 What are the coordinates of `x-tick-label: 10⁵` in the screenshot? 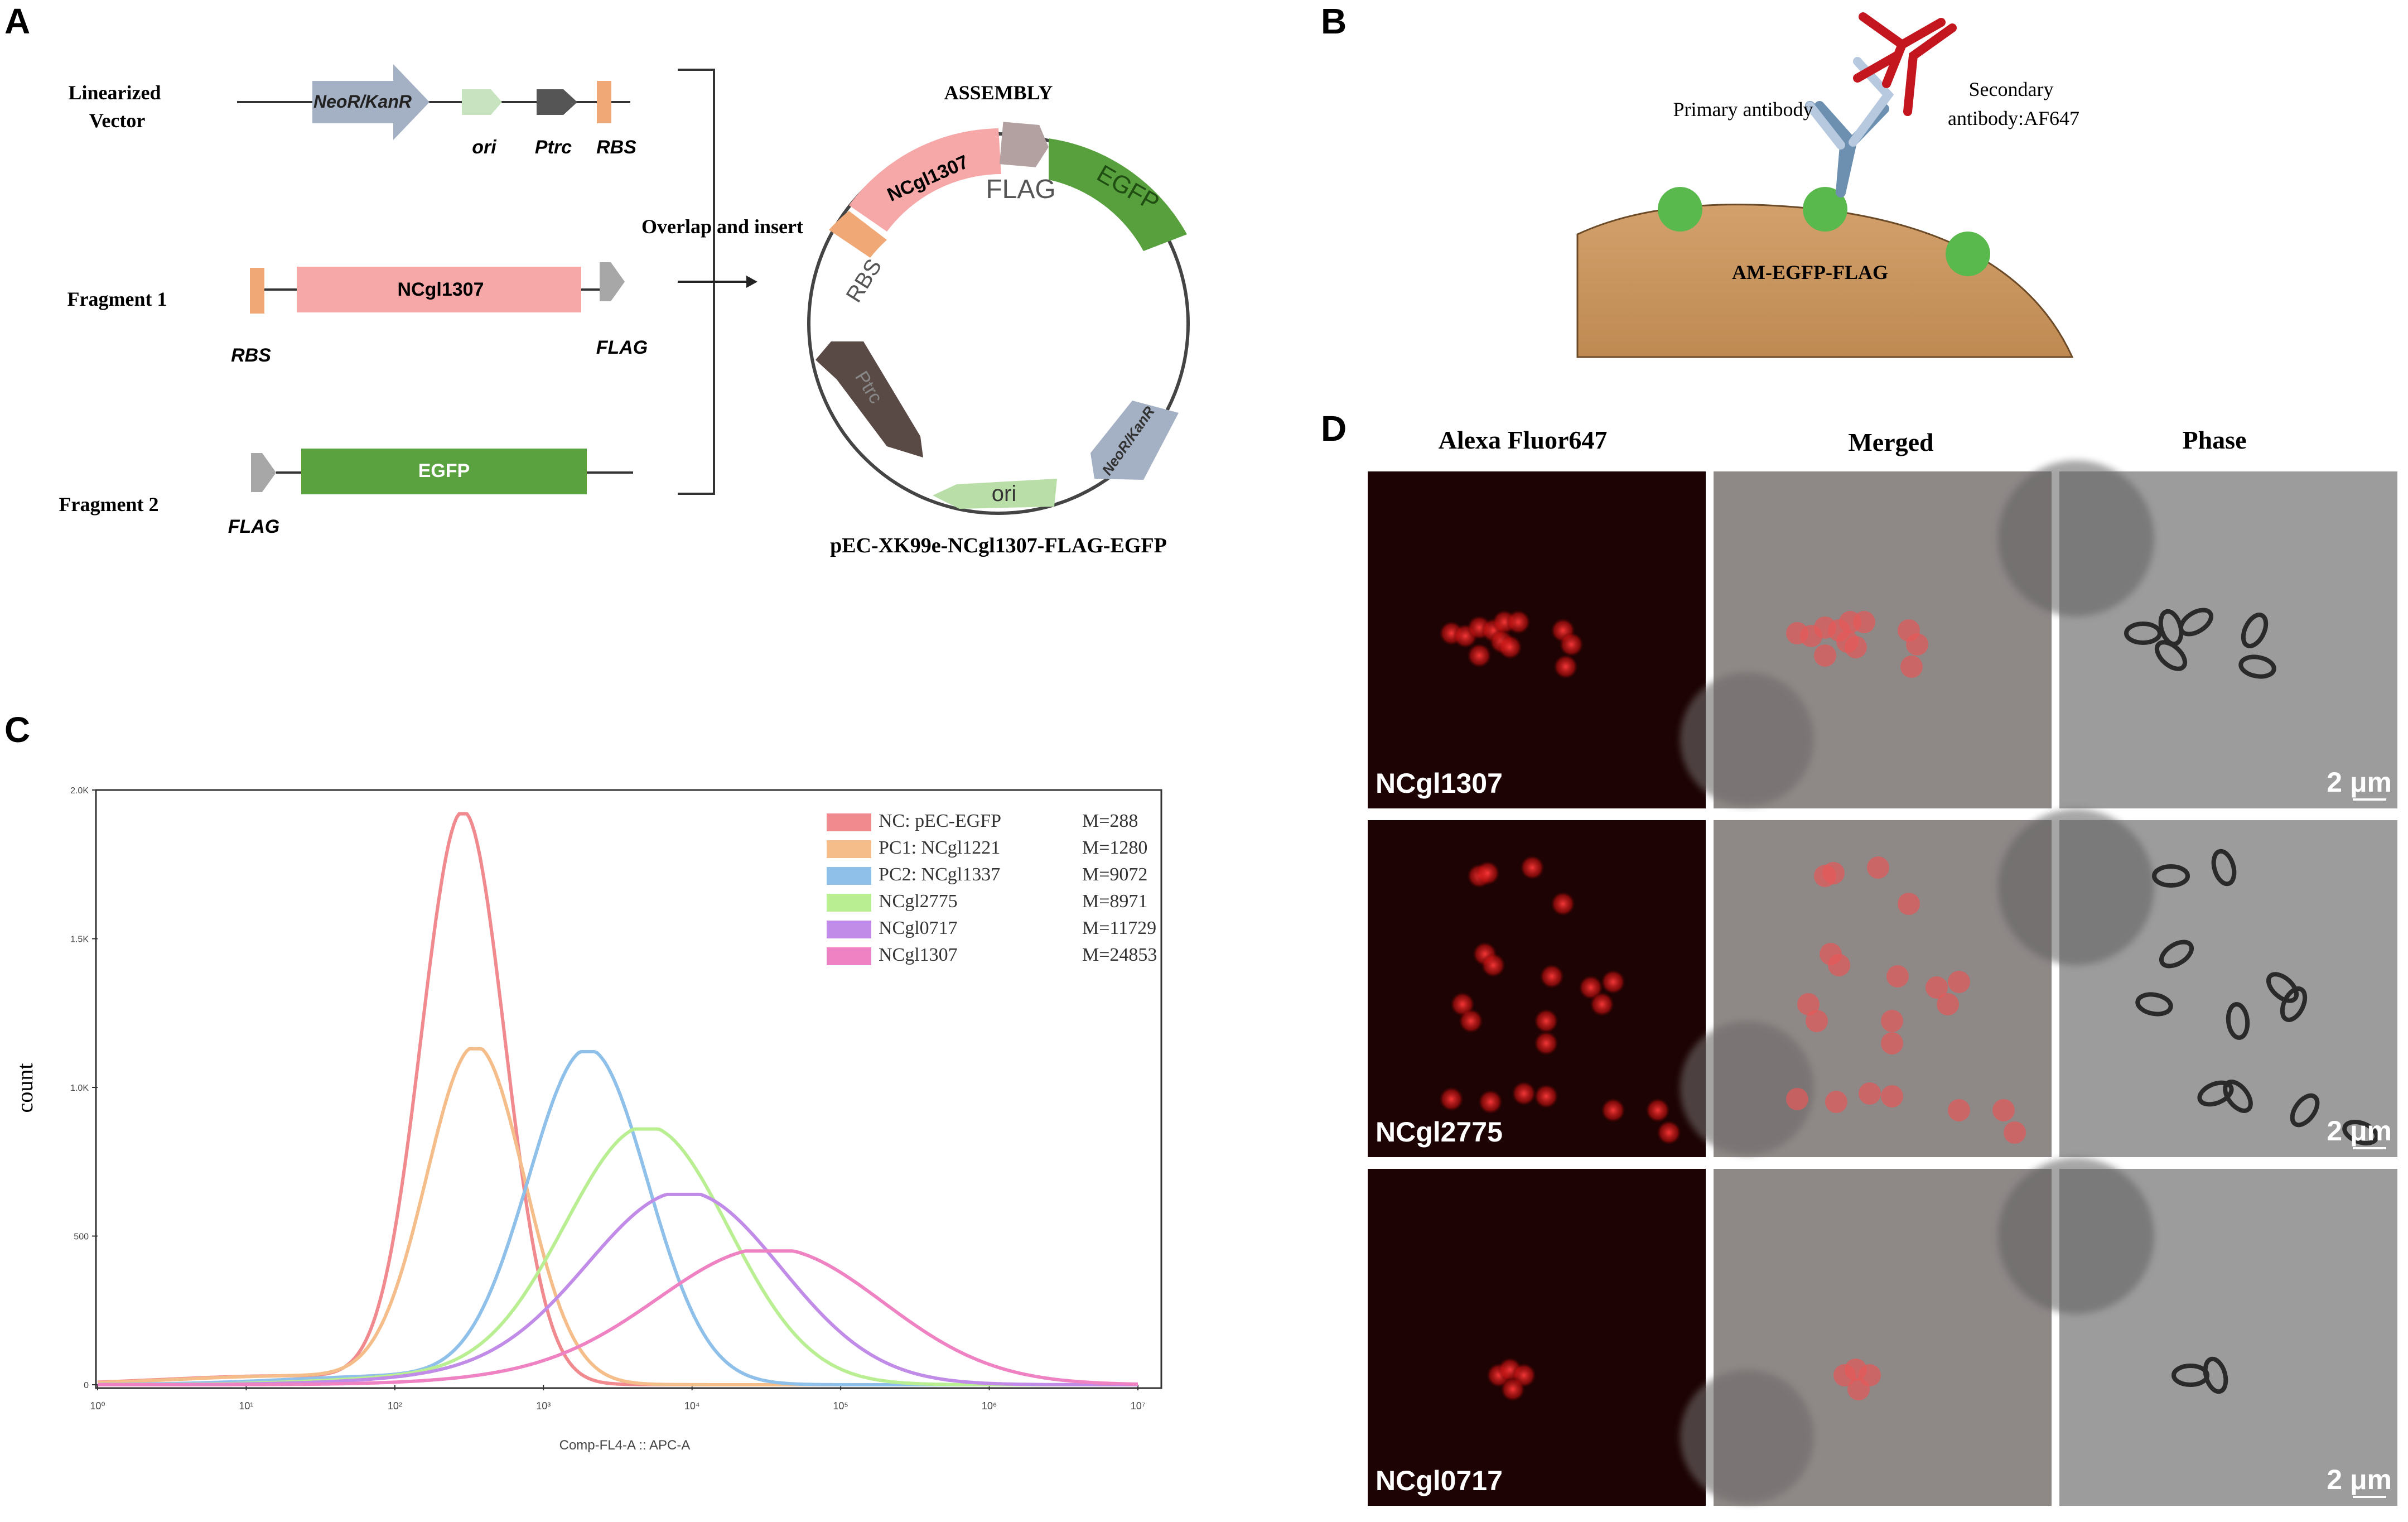 It's located at (840, 1406).